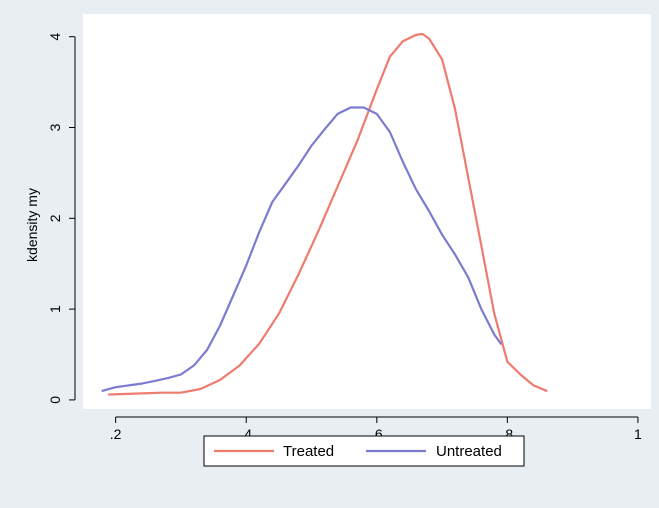  Describe the element at coordinates (116, 434) in the screenshot. I see `x-tick-label: .2` at that location.